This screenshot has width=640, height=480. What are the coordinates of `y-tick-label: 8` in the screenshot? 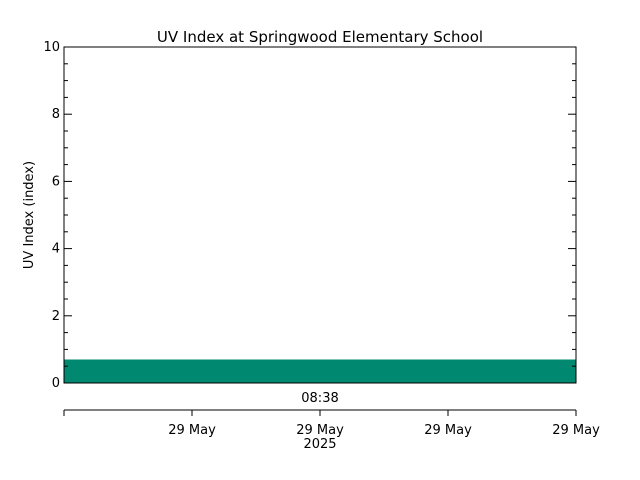 It's located at (56, 114).